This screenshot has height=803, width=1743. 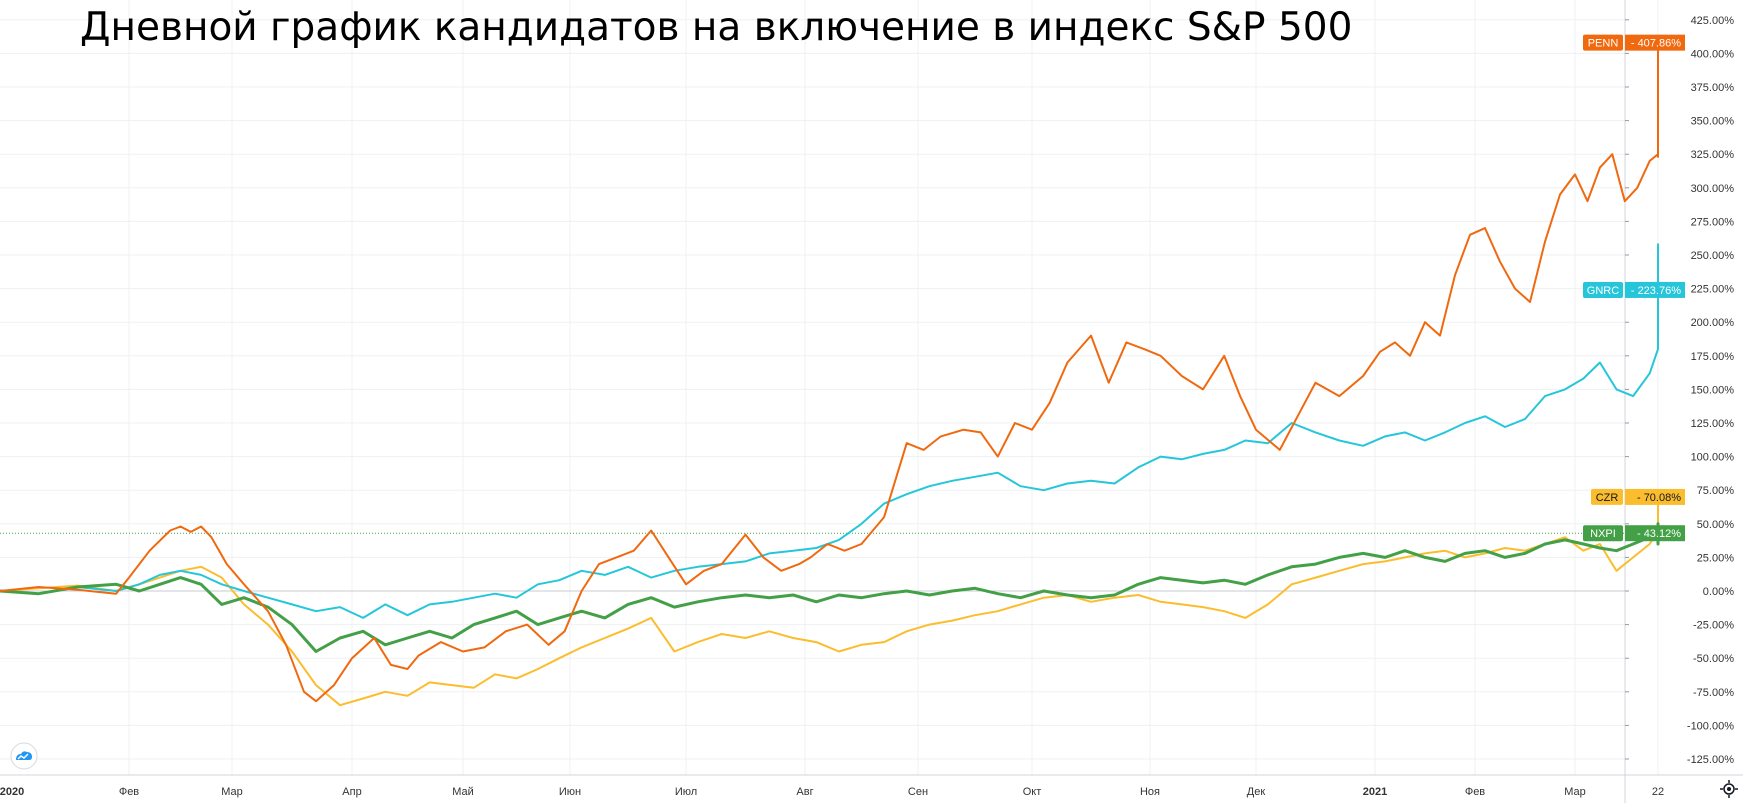 I want to click on x-tick-label: Сен, so click(x=918, y=792).